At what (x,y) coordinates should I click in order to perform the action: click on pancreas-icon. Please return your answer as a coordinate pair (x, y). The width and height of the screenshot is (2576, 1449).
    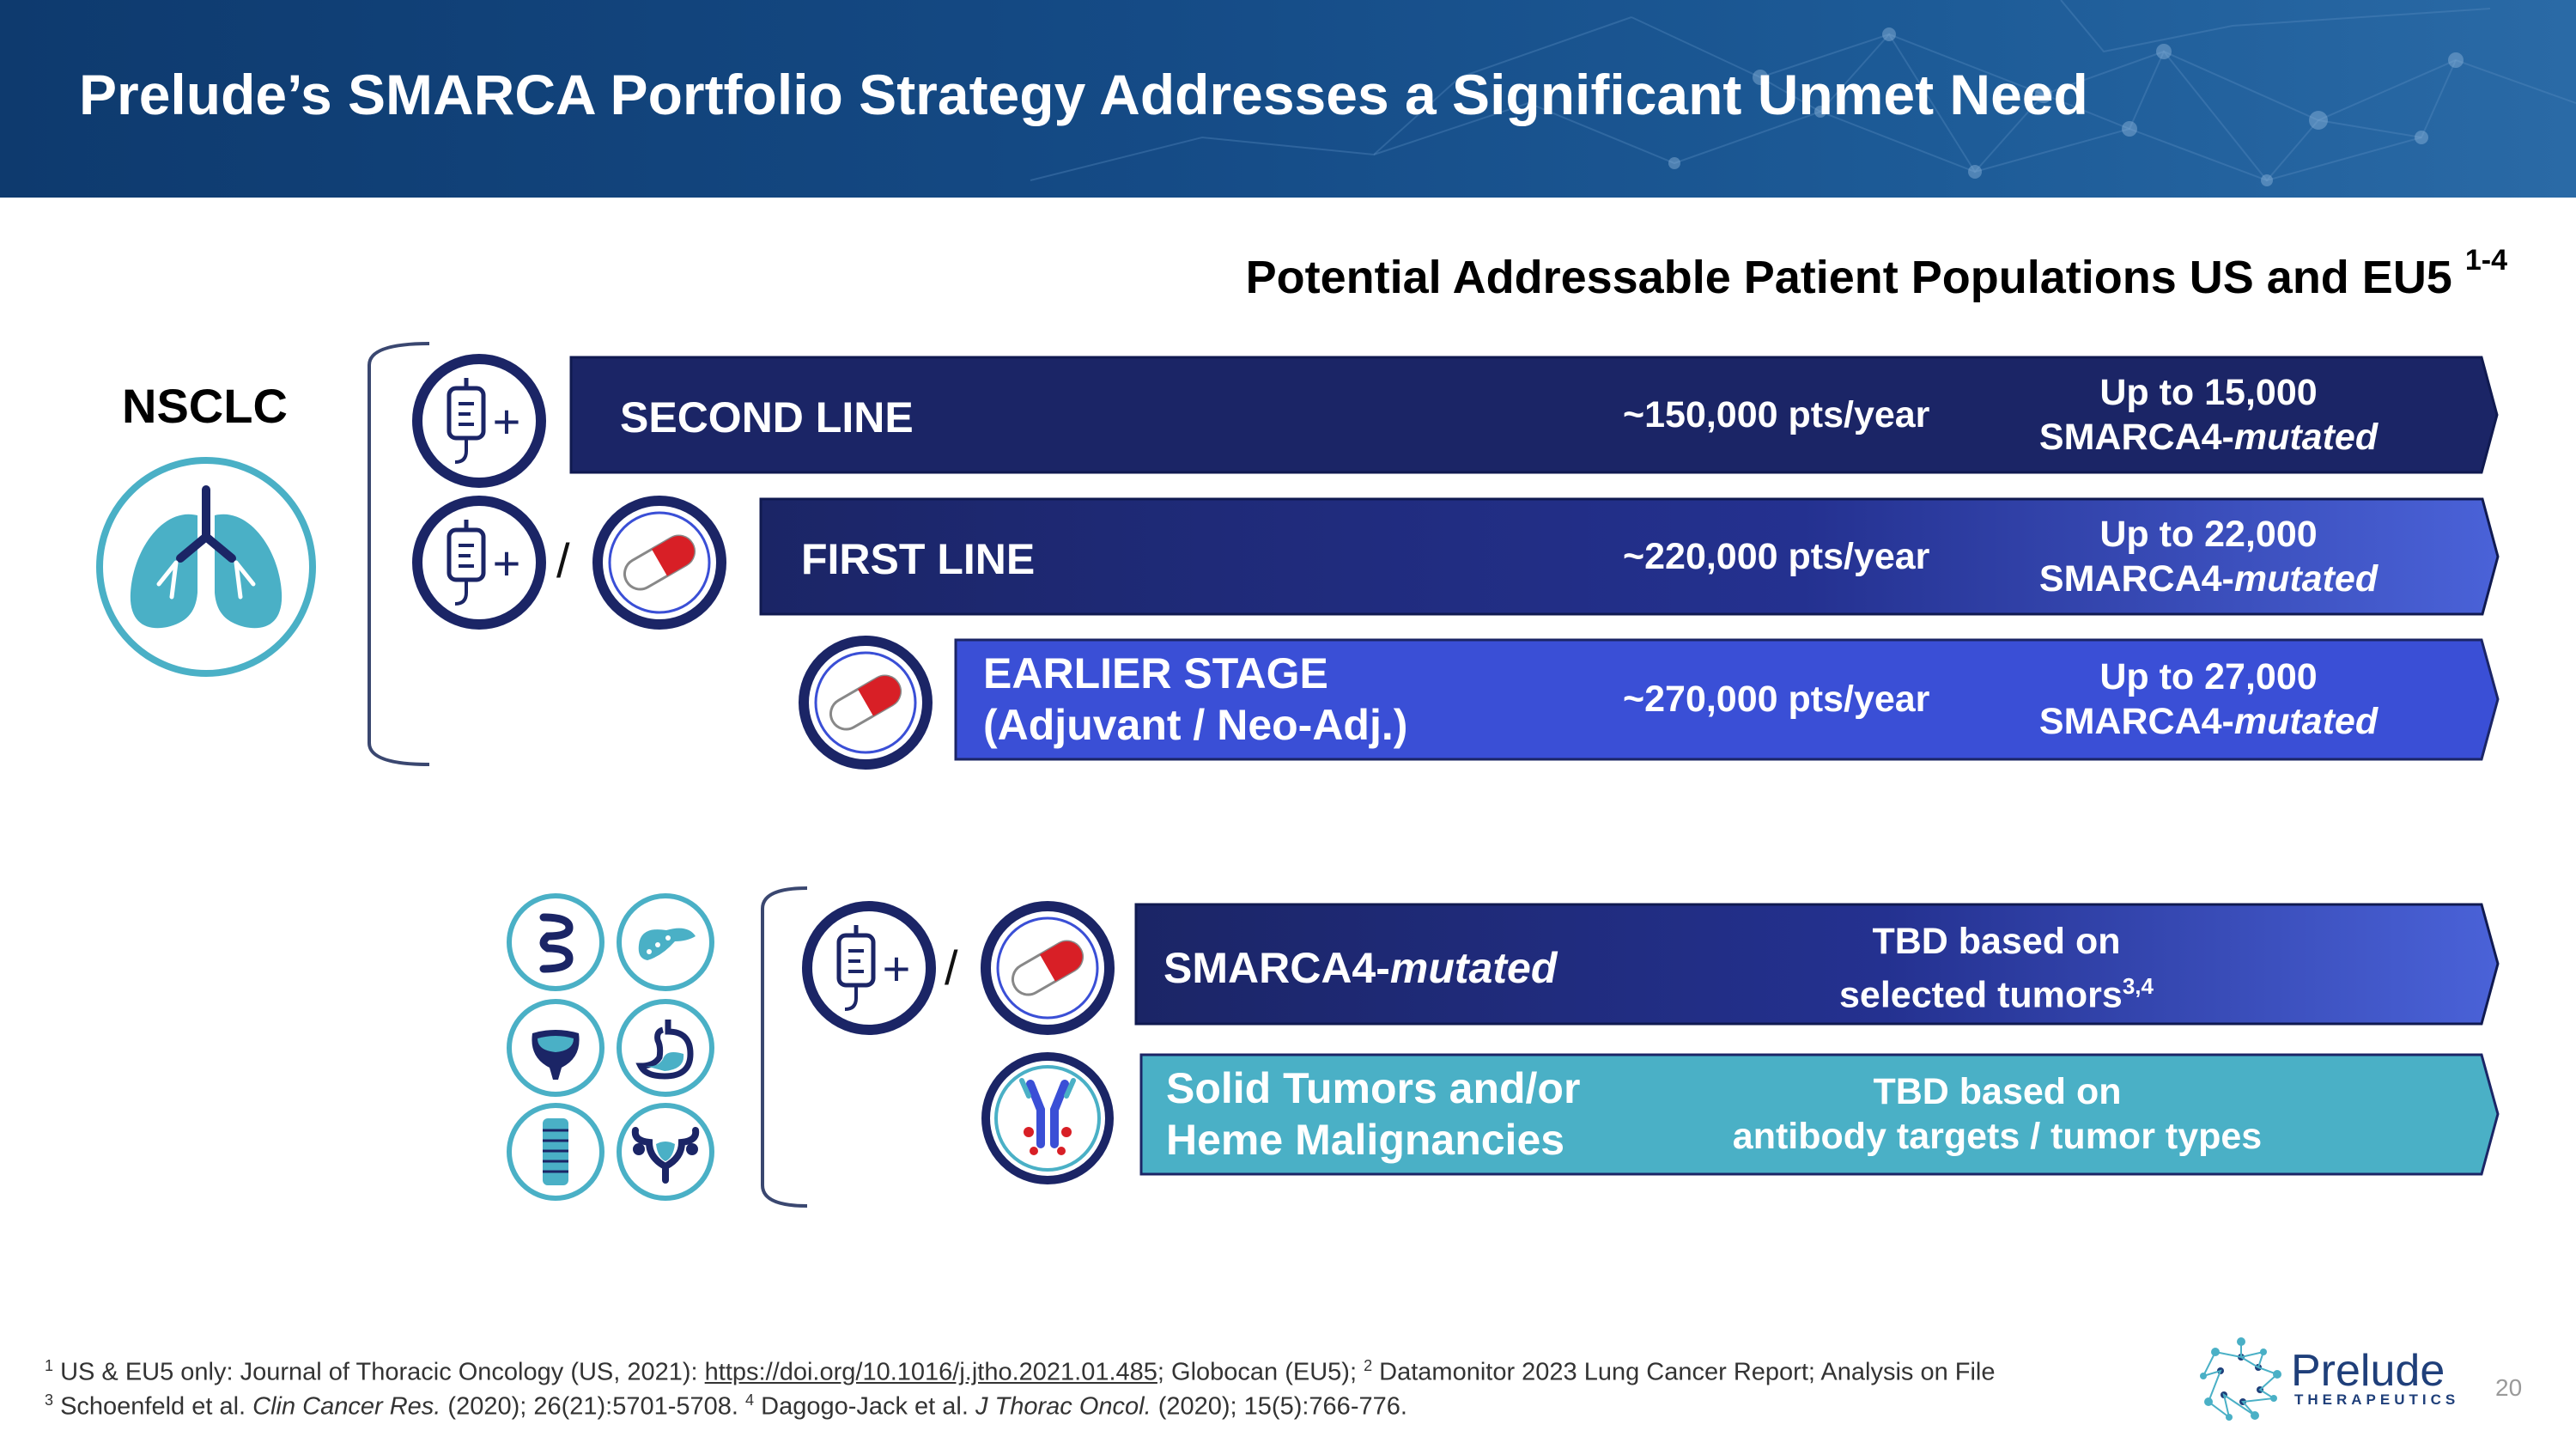
    Looking at the image, I should click on (665, 942).